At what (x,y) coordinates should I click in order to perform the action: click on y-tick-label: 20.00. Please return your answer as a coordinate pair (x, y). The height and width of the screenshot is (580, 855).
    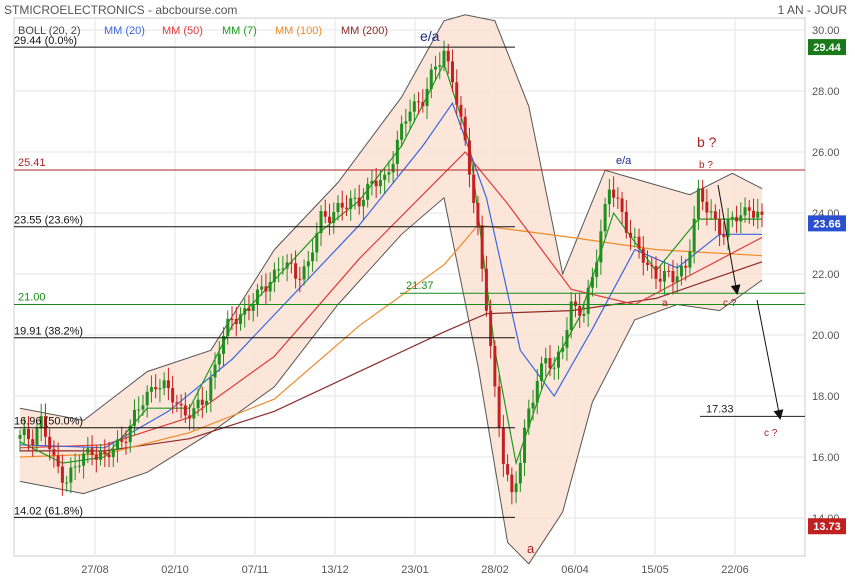
    Looking at the image, I should click on (826, 336).